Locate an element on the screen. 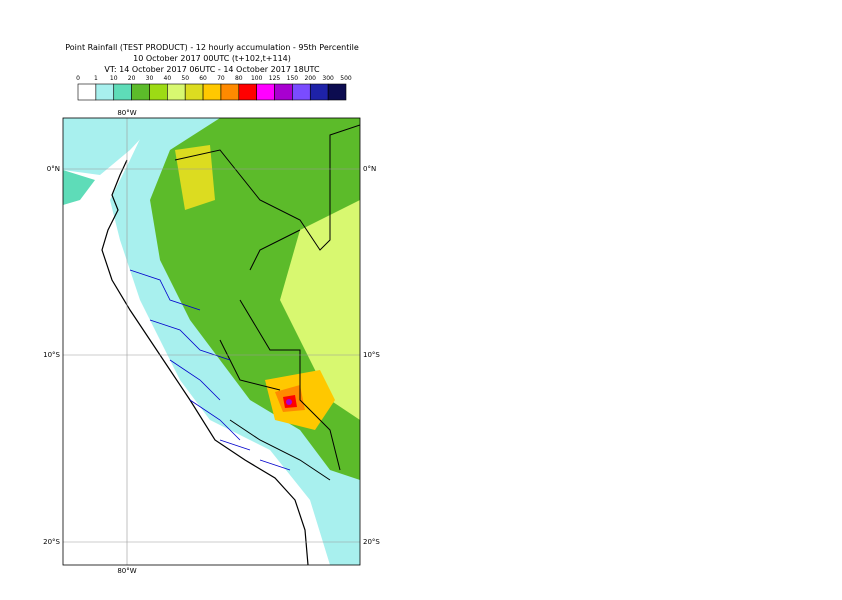  legend-label: 200 is located at coordinates (311, 78).